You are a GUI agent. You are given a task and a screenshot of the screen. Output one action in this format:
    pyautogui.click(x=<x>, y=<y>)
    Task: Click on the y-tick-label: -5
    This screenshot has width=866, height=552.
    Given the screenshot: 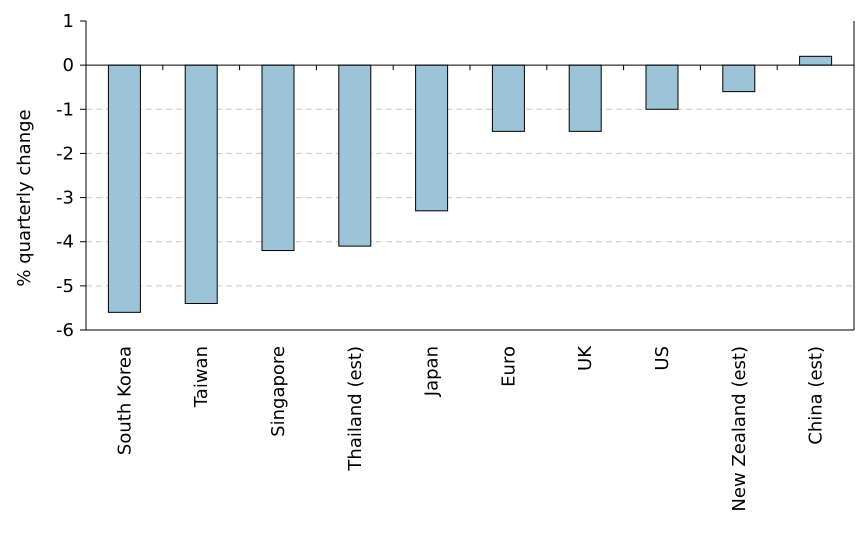 What is the action you would take?
    pyautogui.click(x=65, y=286)
    